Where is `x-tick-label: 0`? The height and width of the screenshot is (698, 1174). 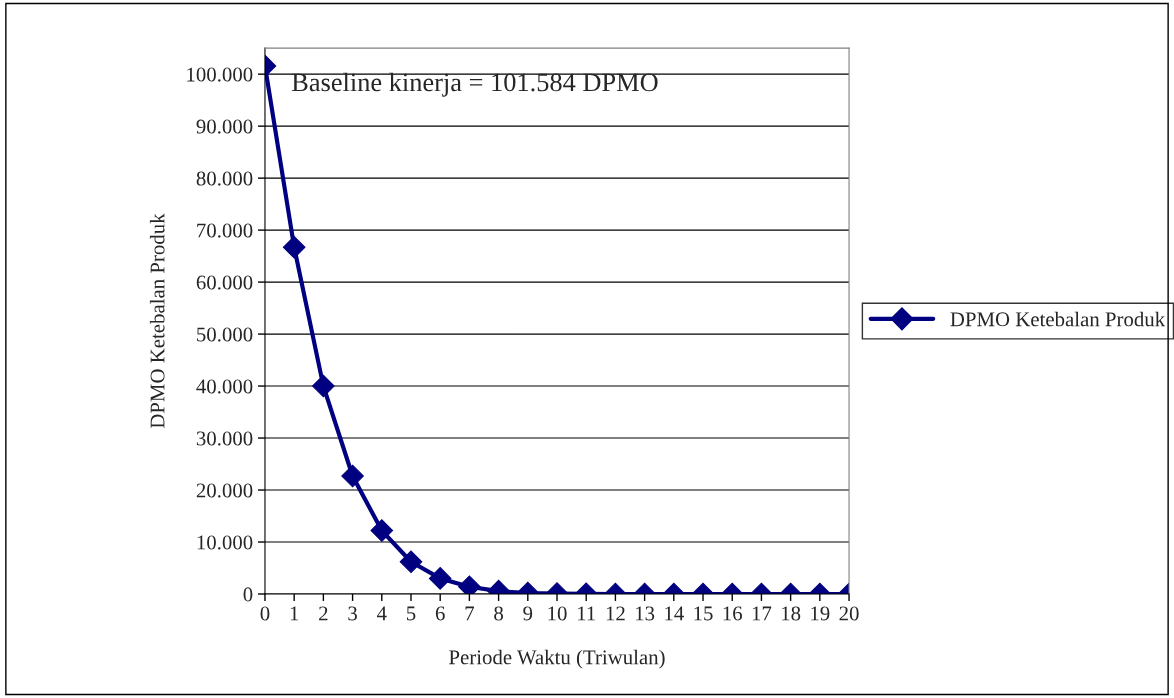 x-tick-label: 0 is located at coordinates (265, 613).